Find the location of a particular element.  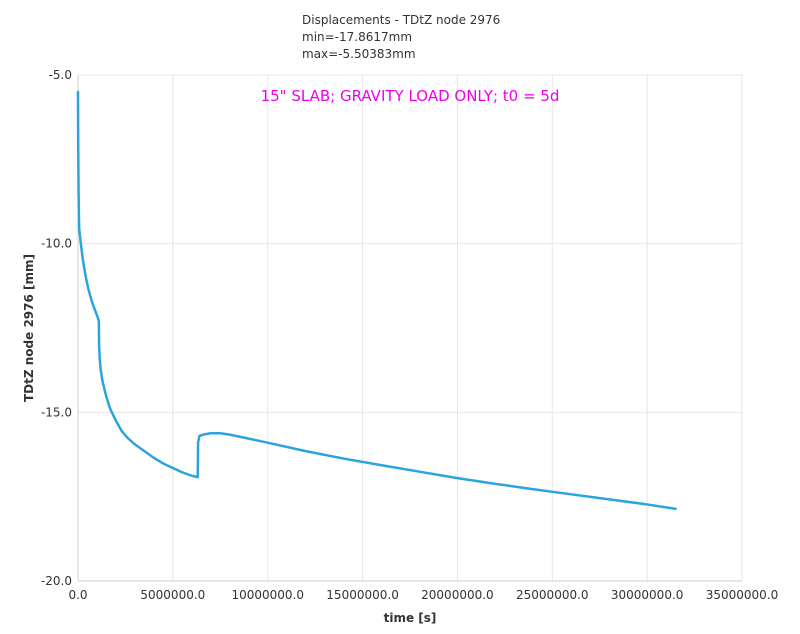

x-tick-label: 0.0 is located at coordinates (77, 595).